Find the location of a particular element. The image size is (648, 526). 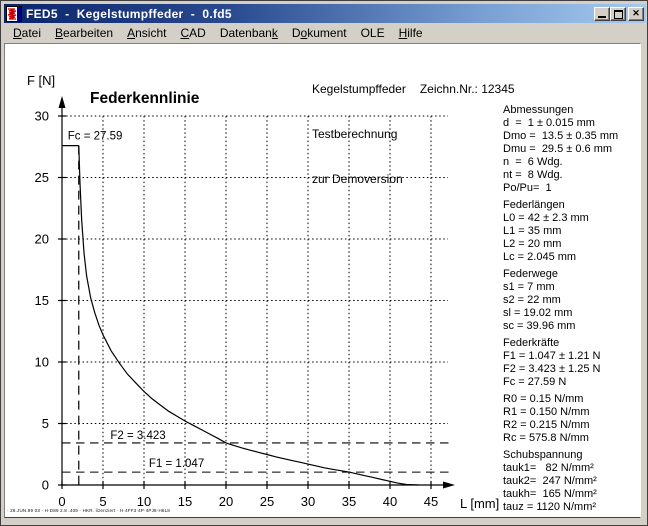

menu-item-ole: OLE is located at coordinates (372, 33).